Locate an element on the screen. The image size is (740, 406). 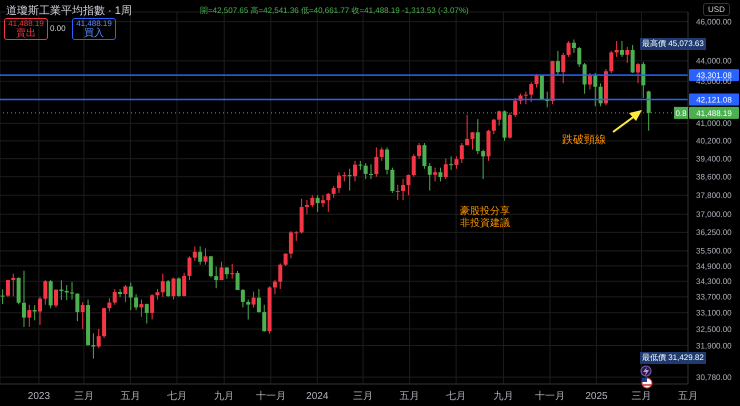
tag-box: 最高價 45,073.63 is located at coordinates (673, 44).